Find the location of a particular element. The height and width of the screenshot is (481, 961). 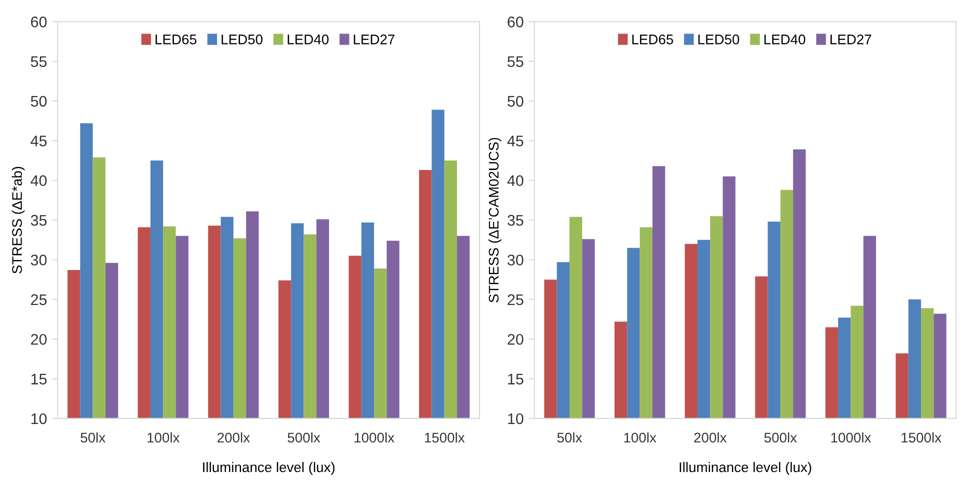

y-axis-title: STRESS (ΔE*ab) is located at coordinates (18, 220).